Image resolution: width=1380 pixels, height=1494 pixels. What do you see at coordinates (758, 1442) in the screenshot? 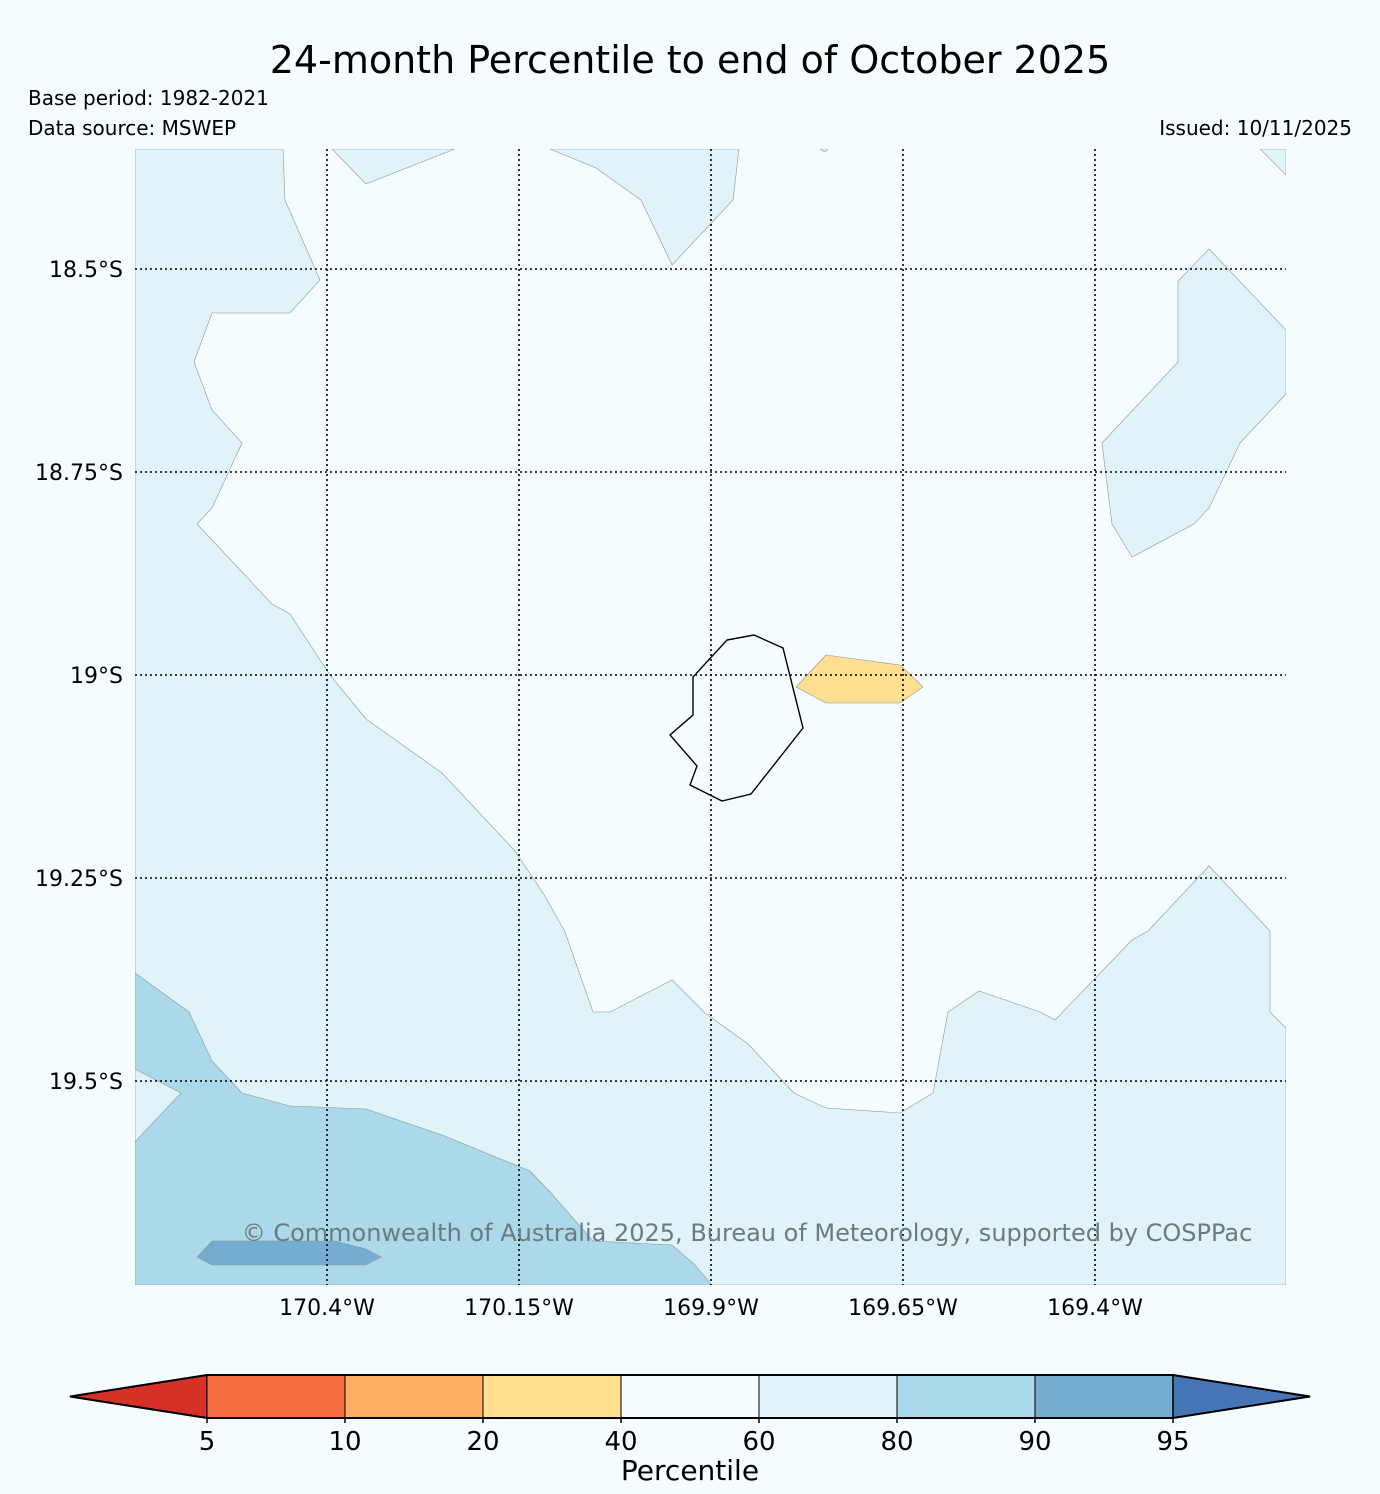
I see `colorbar-tick-label: 60` at bounding box center [758, 1442].